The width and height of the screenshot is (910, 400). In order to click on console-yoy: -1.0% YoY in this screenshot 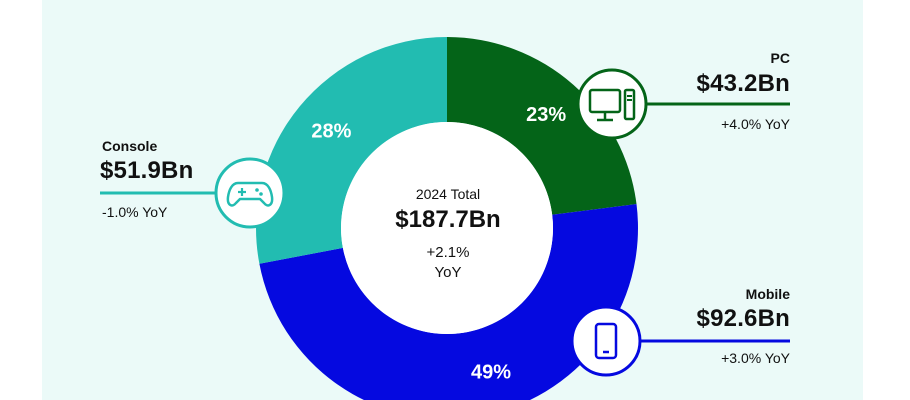, I will do `click(135, 212)`.